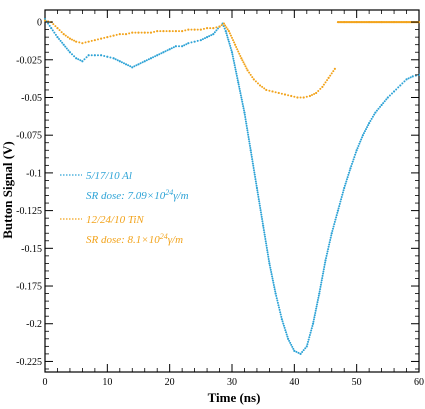 The width and height of the screenshot is (425, 409). I want to click on y-tick-label: -0.1, so click(34, 173).